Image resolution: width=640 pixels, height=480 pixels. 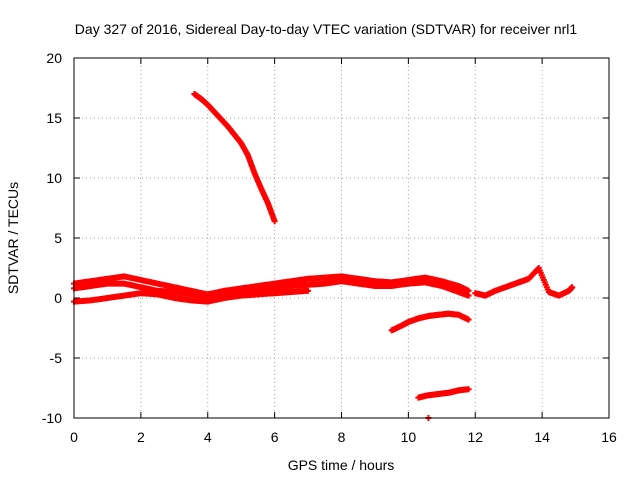 I want to click on data-point-band-middle, so click(x=468, y=295).